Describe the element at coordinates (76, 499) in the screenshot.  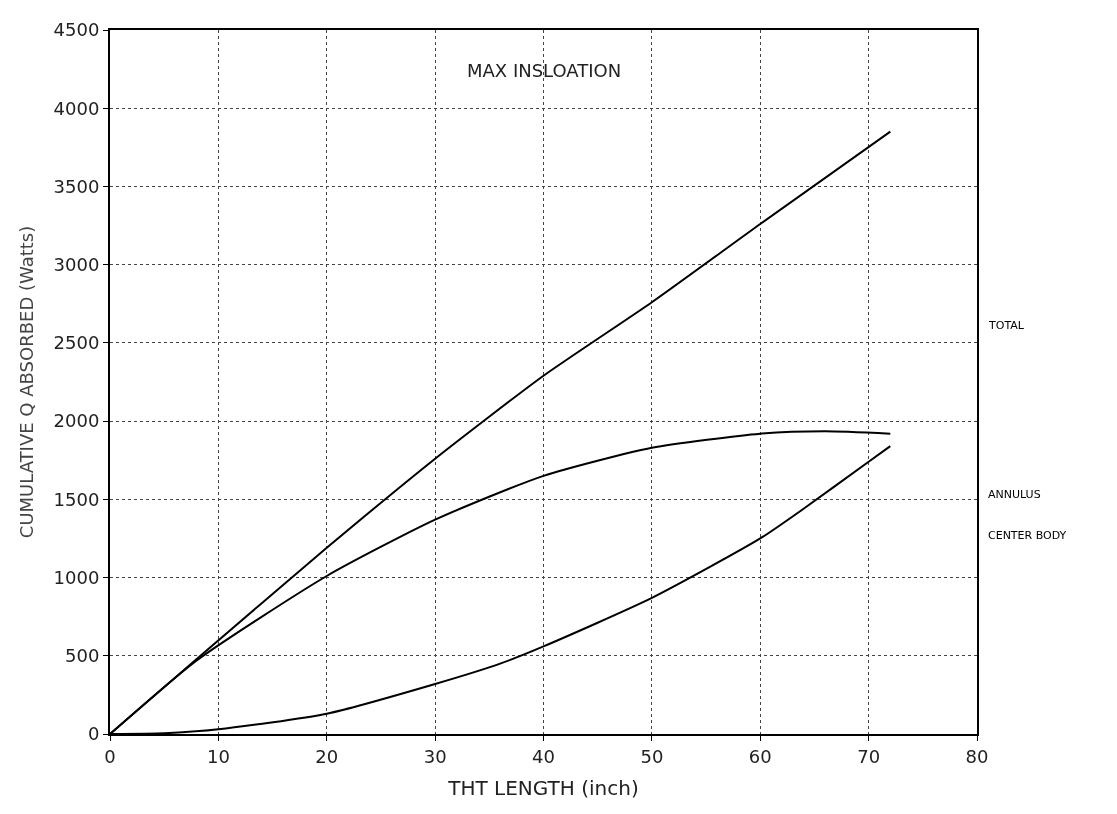
I see `y-tick-label: 1500` at that location.